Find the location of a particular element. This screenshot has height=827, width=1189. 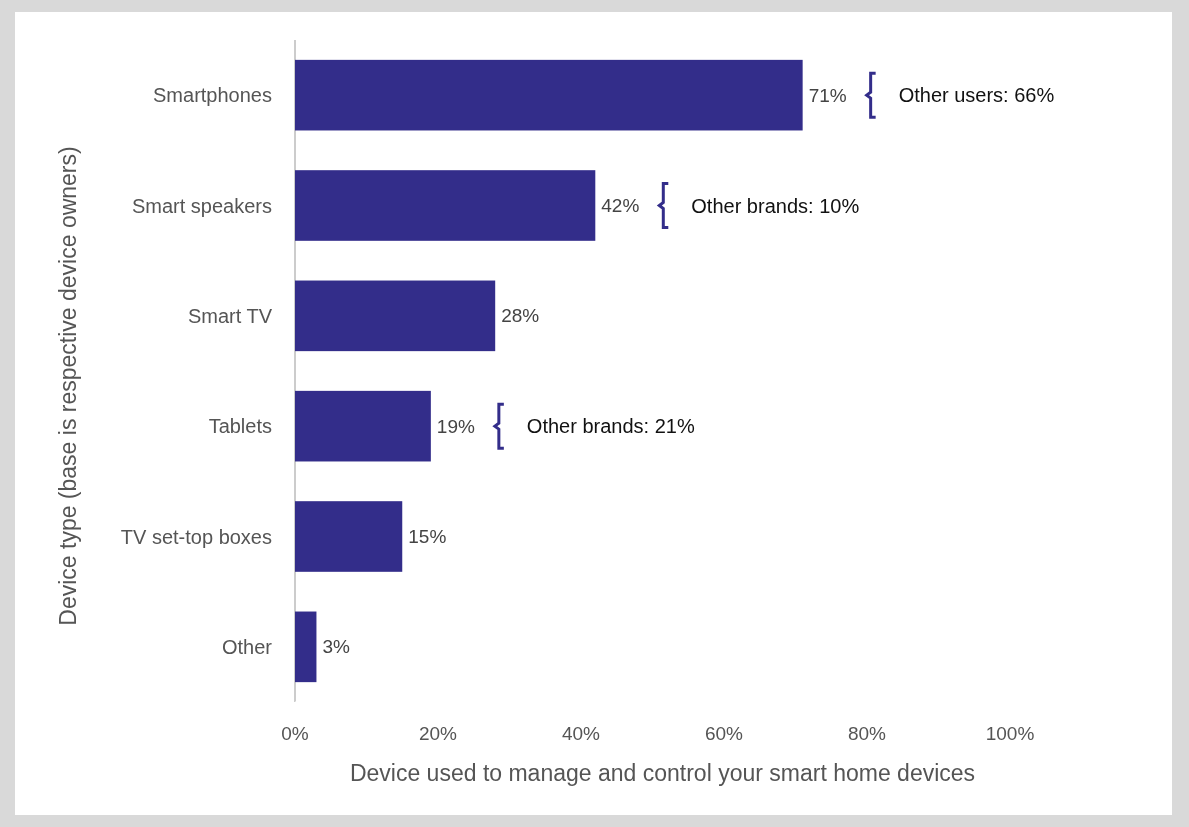

y-tick-label: TV set-top boxes is located at coordinates (196, 536).